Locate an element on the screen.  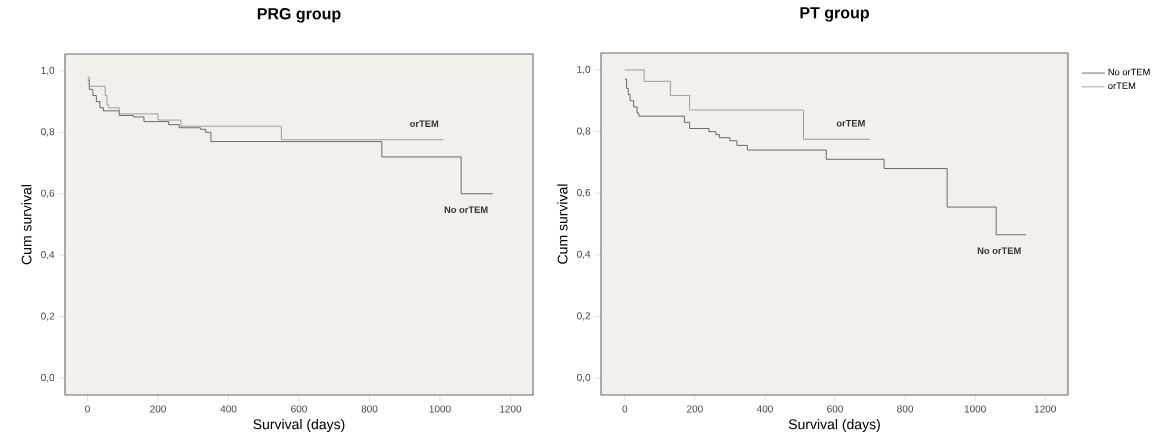
chart-title: PRG group is located at coordinates (299, 15).